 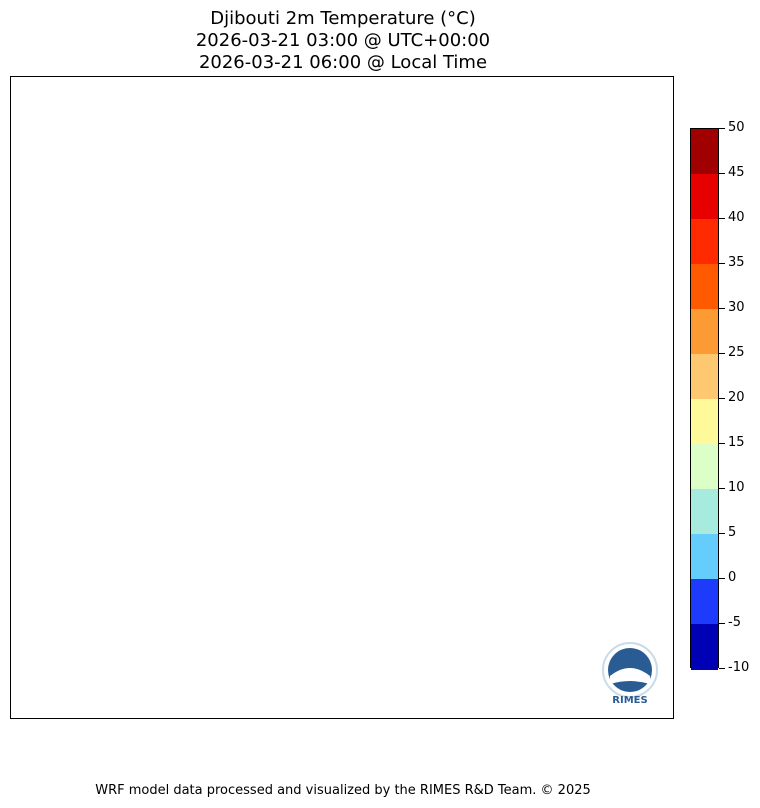 What do you see at coordinates (736, 307) in the screenshot?
I see `colorbar-tick-label: 30` at bounding box center [736, 307].